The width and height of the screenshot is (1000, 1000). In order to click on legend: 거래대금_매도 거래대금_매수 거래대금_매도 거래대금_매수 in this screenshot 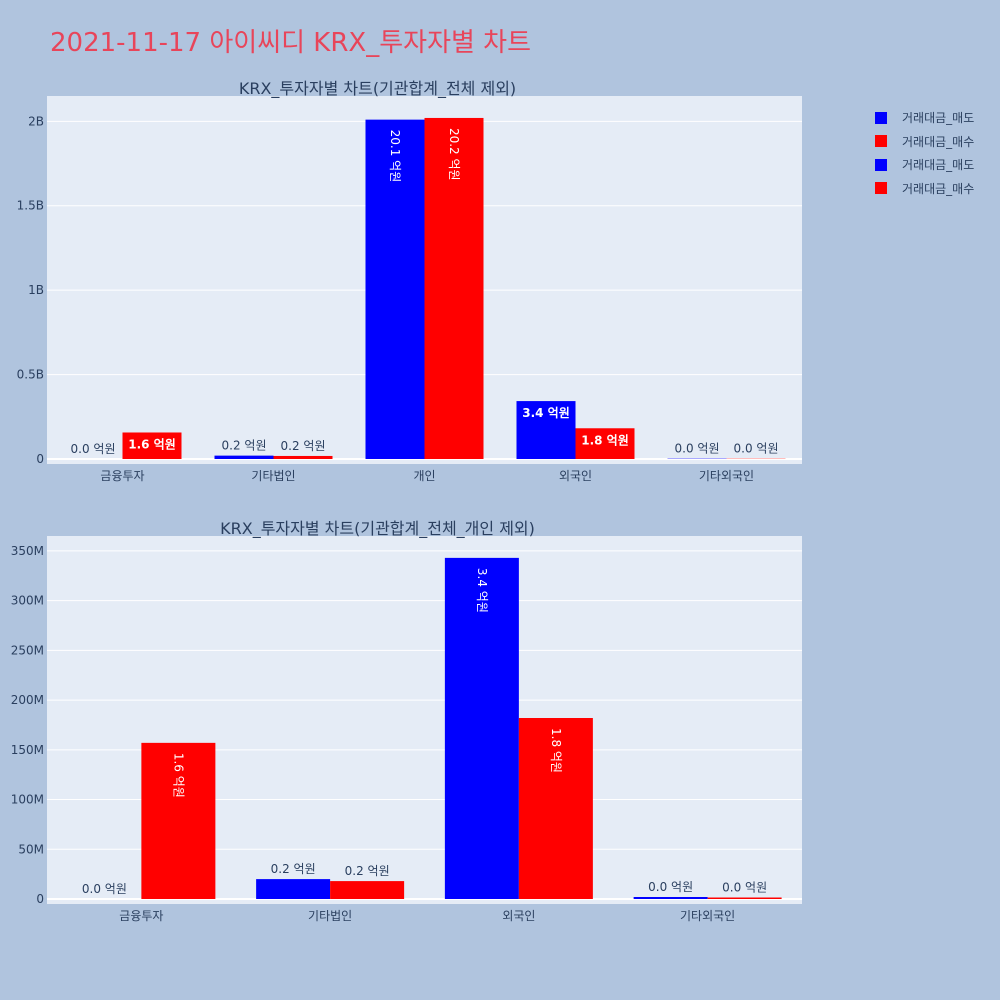, I will do `click(924, 153)`.